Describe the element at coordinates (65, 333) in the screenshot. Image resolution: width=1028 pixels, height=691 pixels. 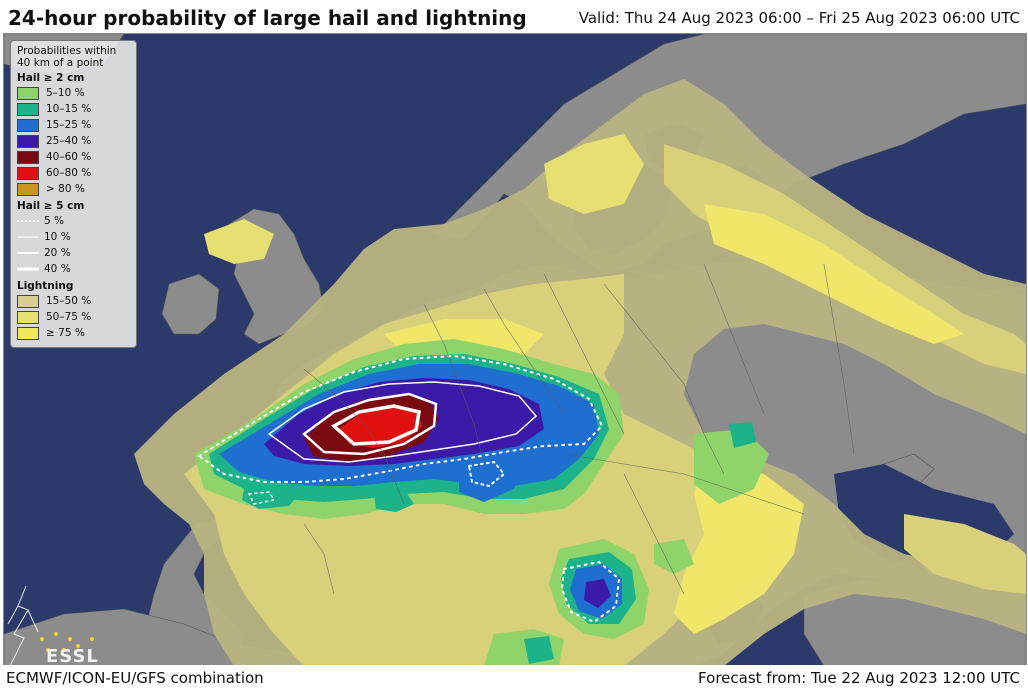
I see `legend-label: ≥ 75 %` at that location.